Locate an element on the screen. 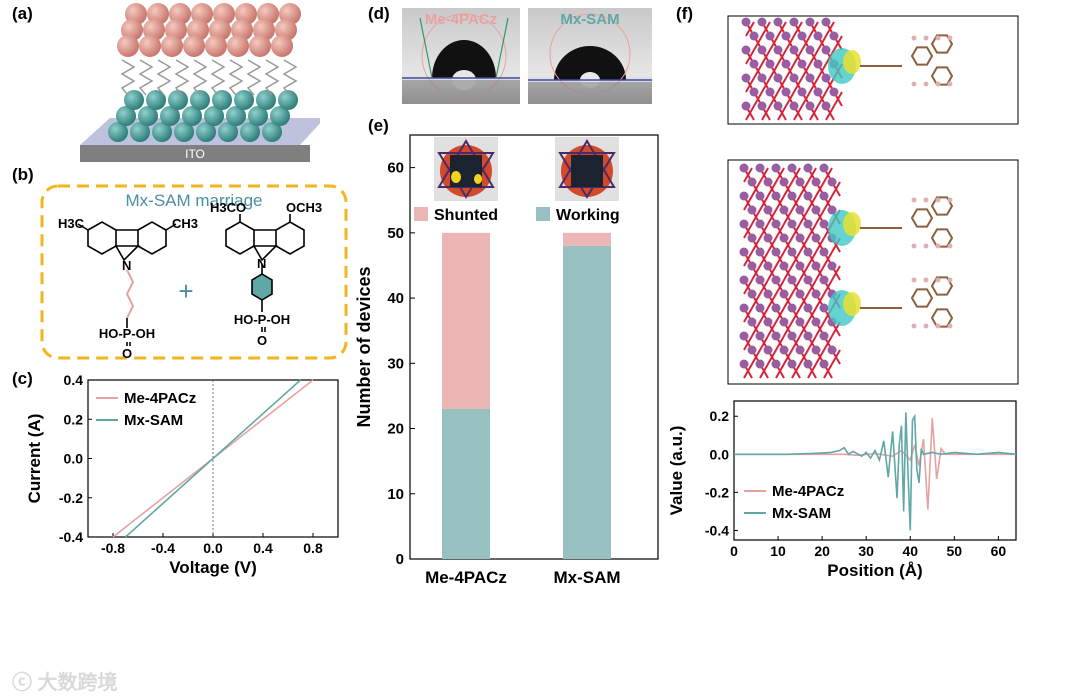 This screenshot has height=699, width=1080. mol1-nitrogen: N is located at coordinates (126, 265).